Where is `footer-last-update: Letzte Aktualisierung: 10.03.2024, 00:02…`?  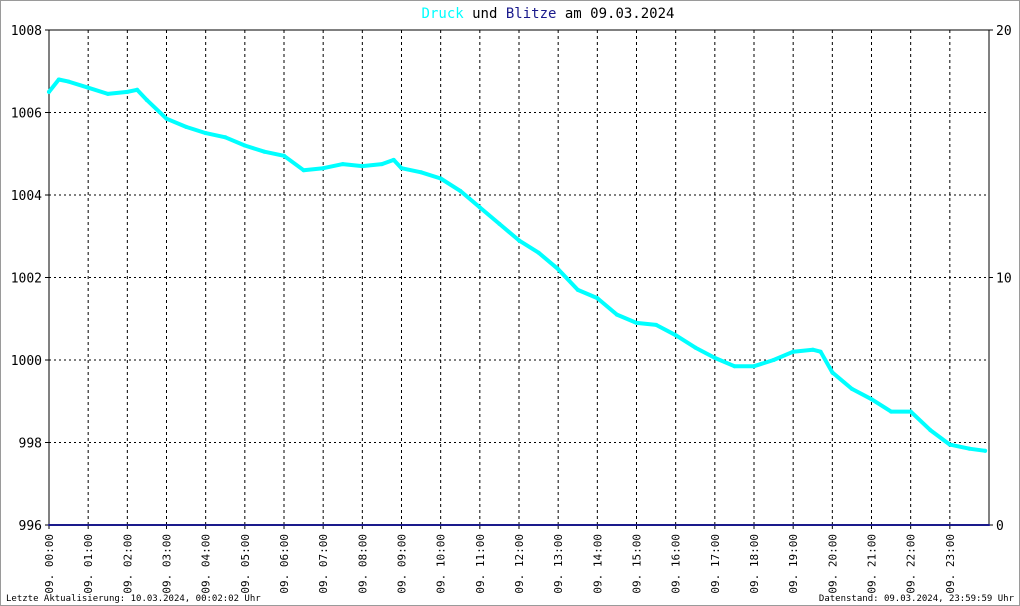 footer-last-update: Letzte Aktualisierung: 10.03.2024, 00:02… is located at coordinates (133, 599).